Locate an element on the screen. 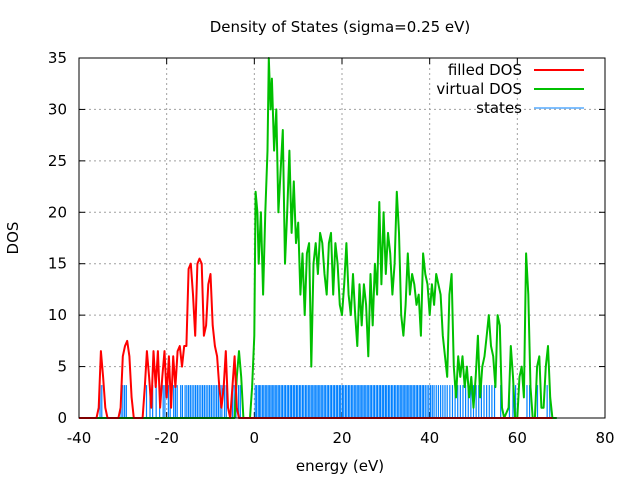 The width and height of the screenshot is (640, 480). legend: filled DOS virtual DOS states is located at coordinates (510, 89).